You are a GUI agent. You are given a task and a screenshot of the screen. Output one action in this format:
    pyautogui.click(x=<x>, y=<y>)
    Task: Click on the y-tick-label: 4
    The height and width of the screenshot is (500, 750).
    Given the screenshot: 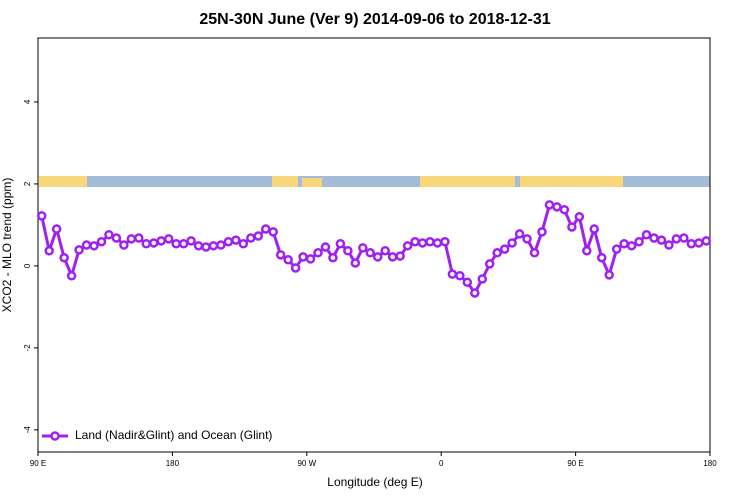 What is the action you would take?
    pyautogui.click(x=27, y=101)
    